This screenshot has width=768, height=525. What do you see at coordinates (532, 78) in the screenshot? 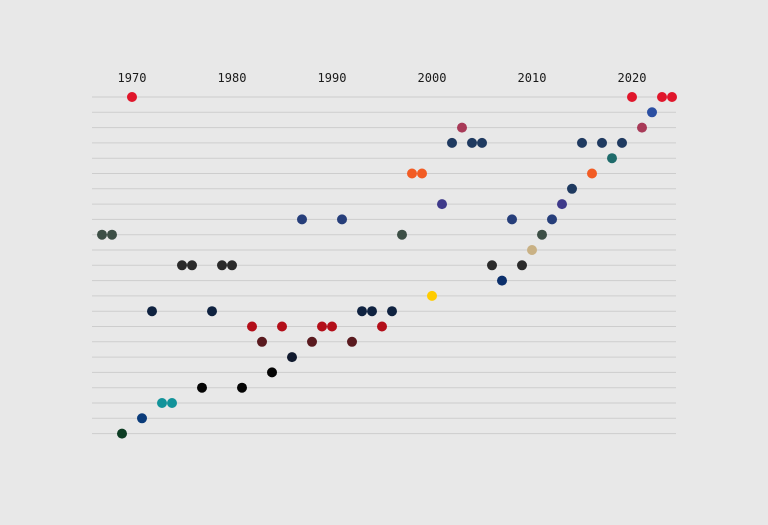
I see `x-tick-label: 2010` at bounding box center [532, 78].